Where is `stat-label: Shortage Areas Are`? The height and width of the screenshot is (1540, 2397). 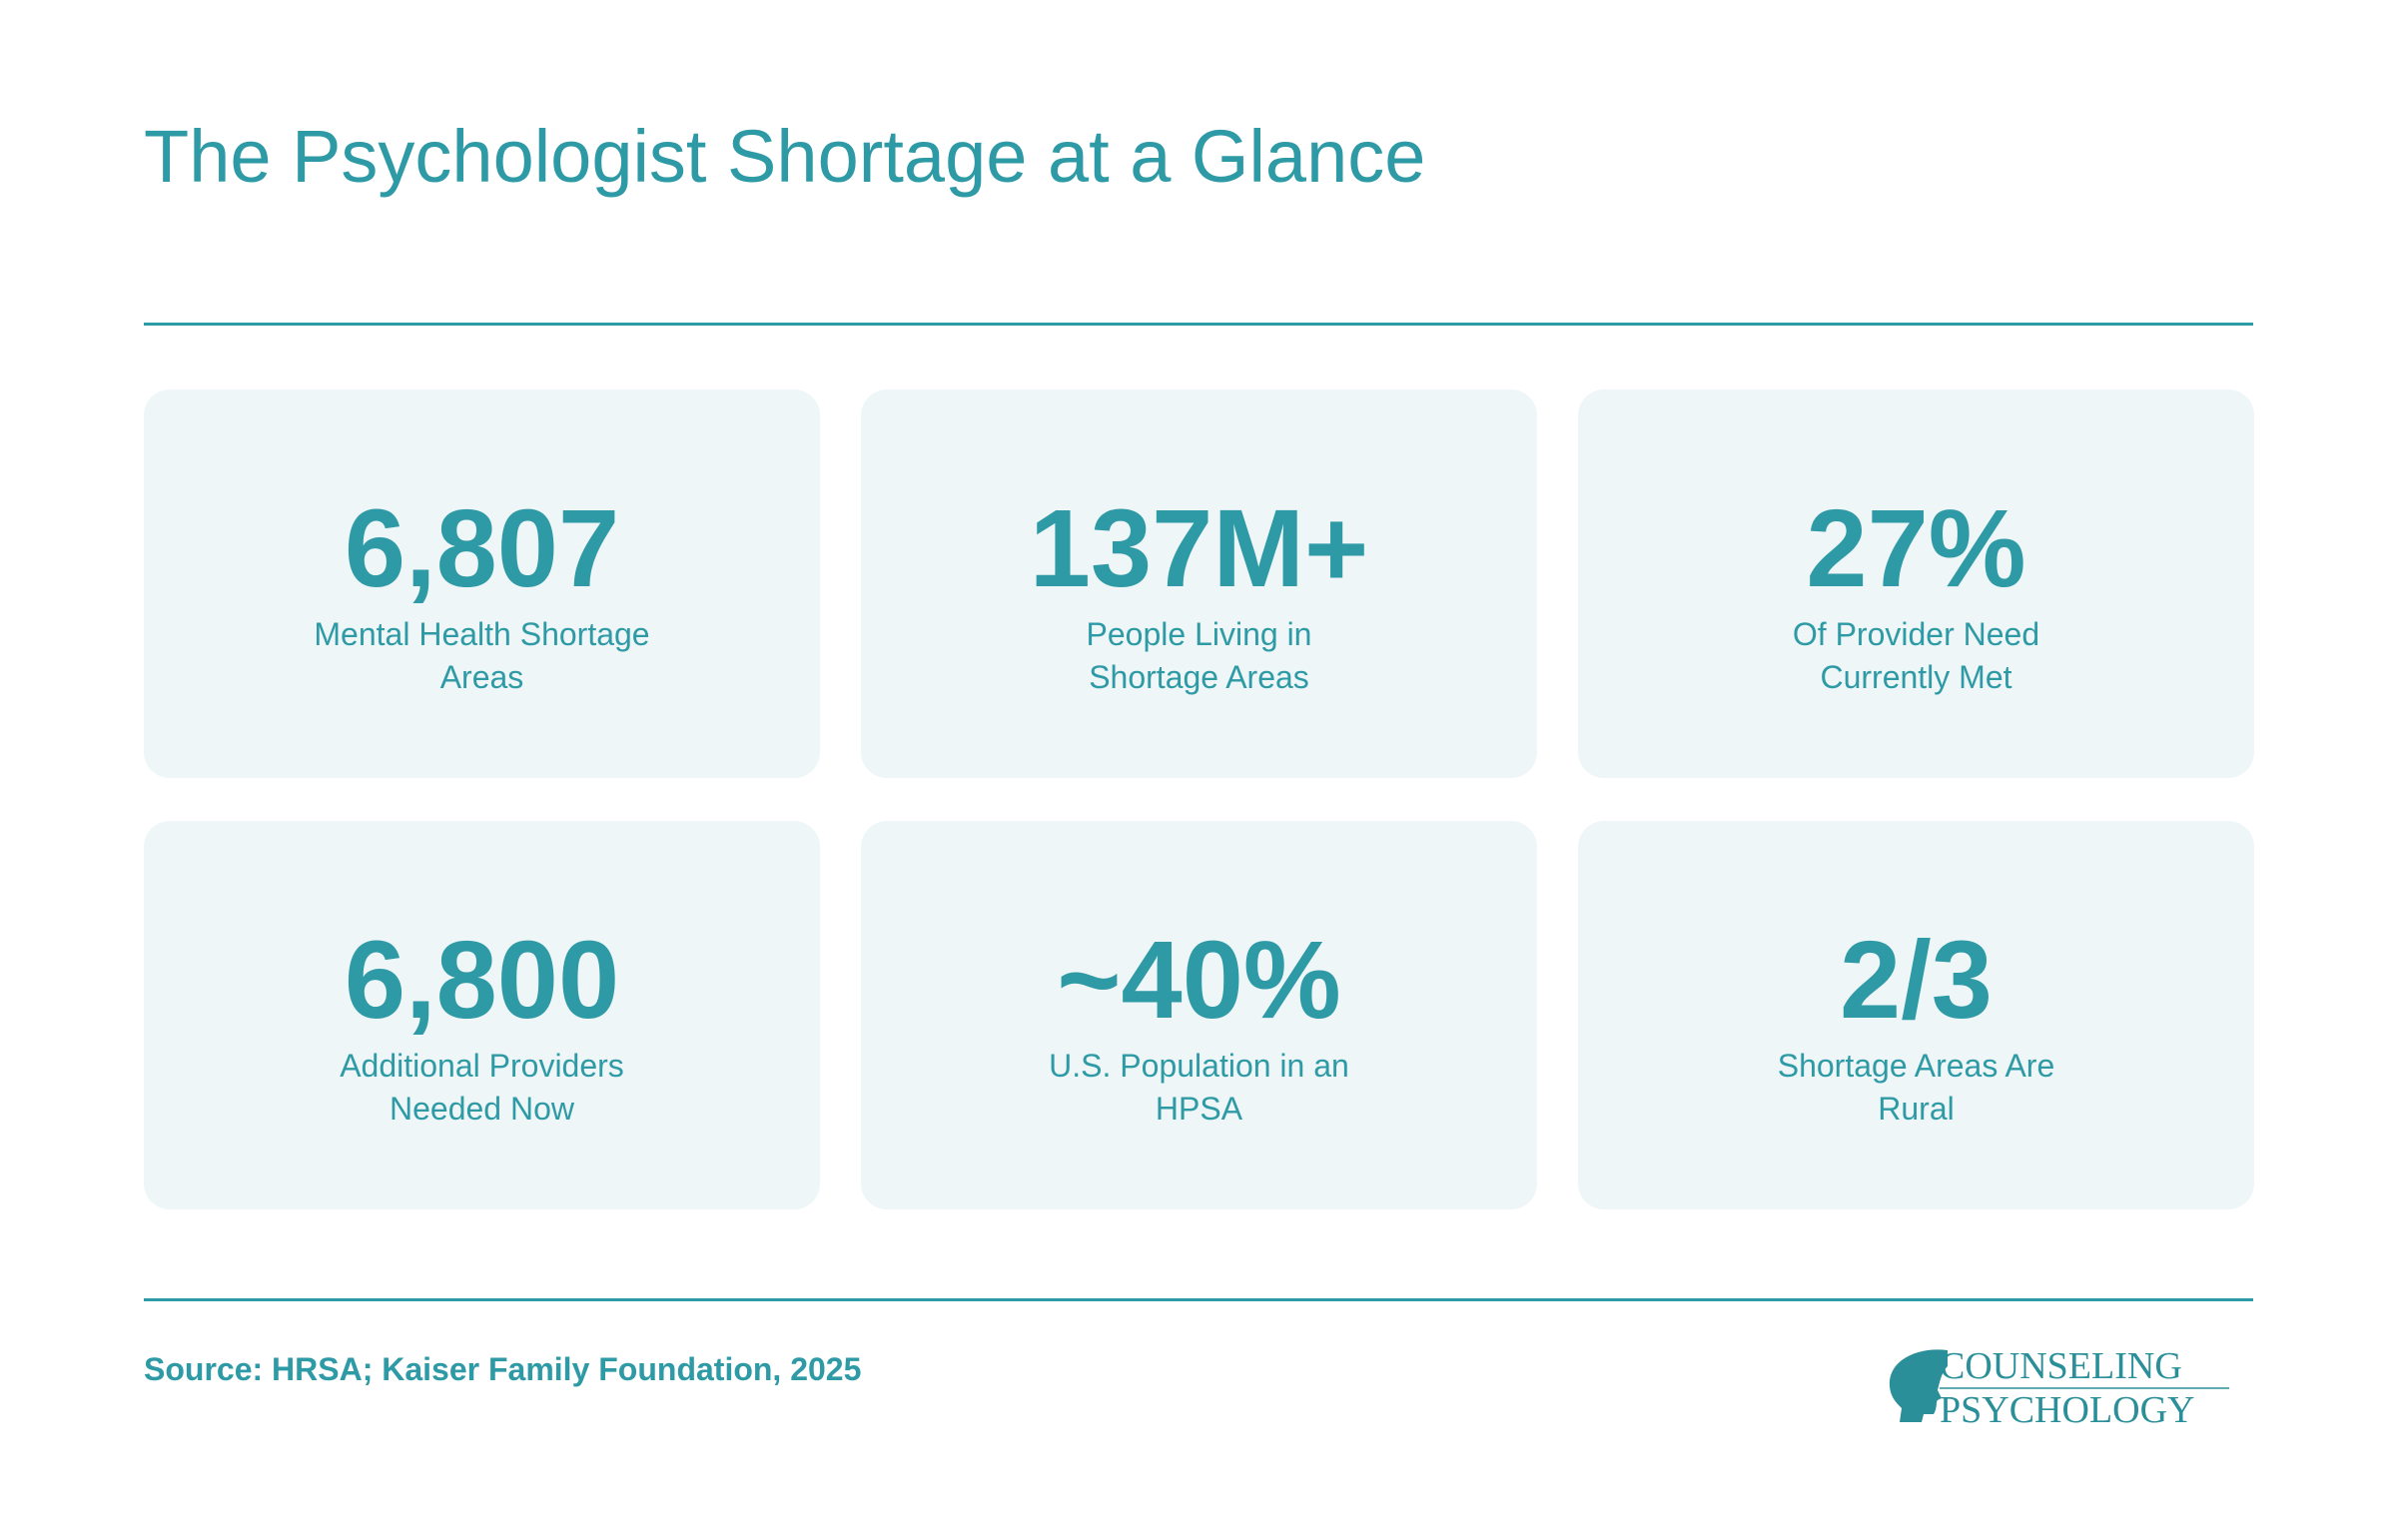
stat-label: Shortage Areas Are is located at coordinates (1916, 1066).